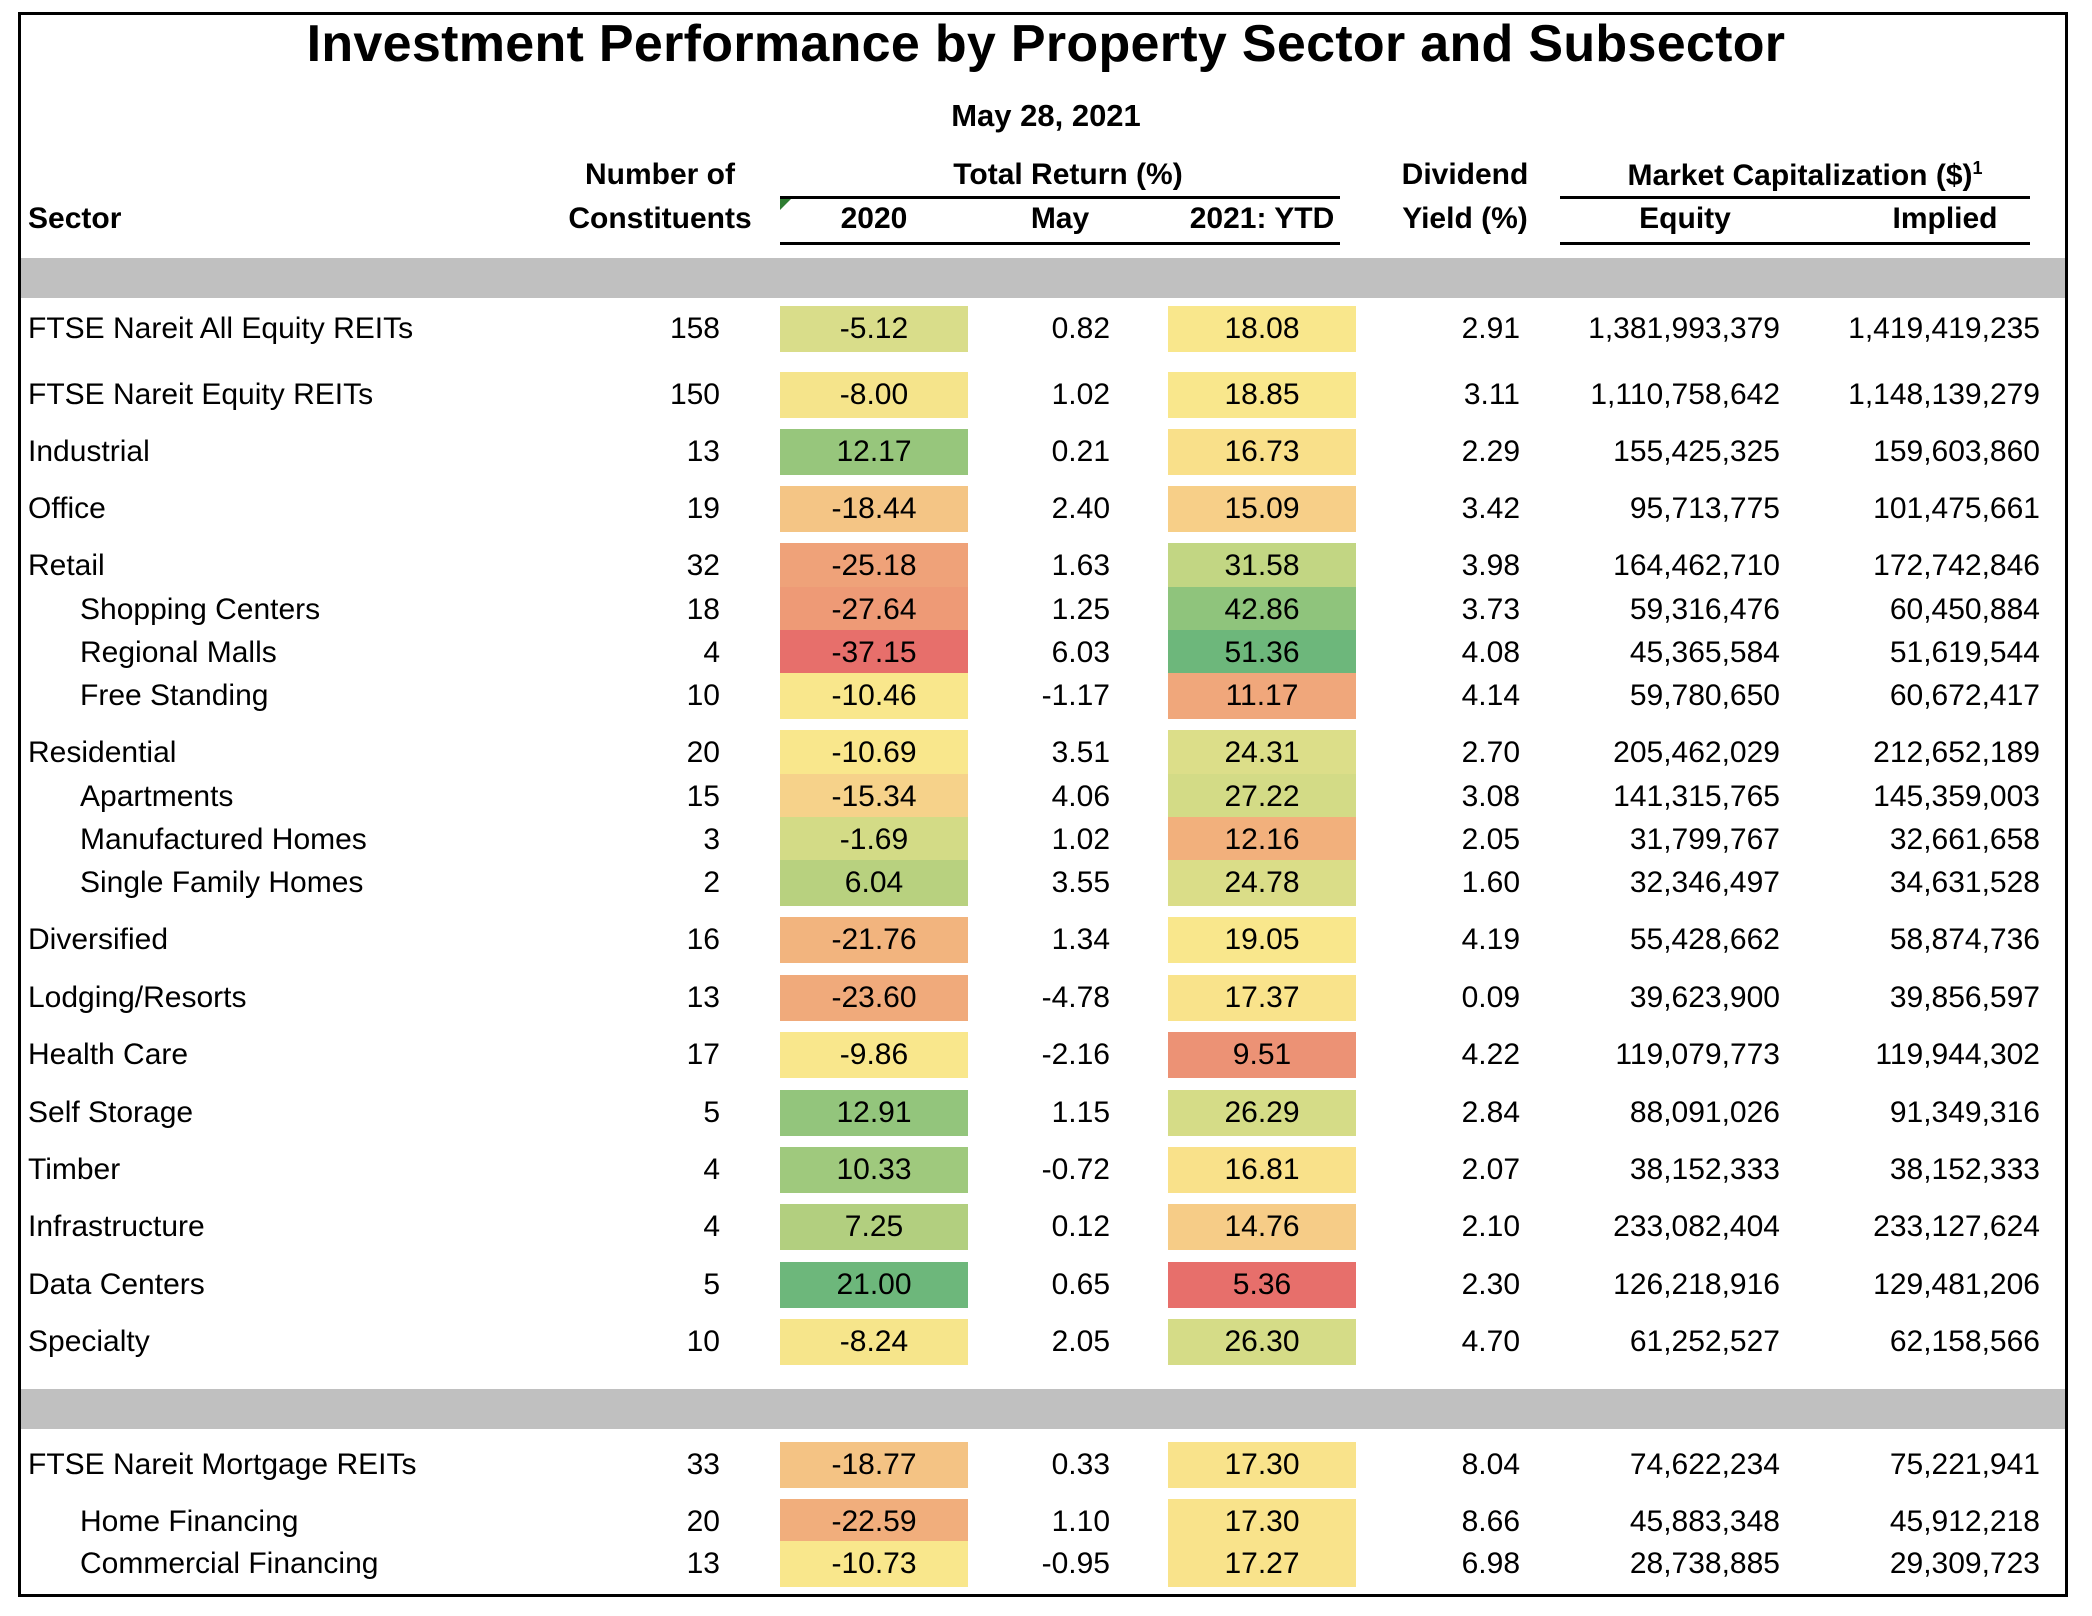  I want to click on dividend-yield: 8.04, so click(1490, 1464).